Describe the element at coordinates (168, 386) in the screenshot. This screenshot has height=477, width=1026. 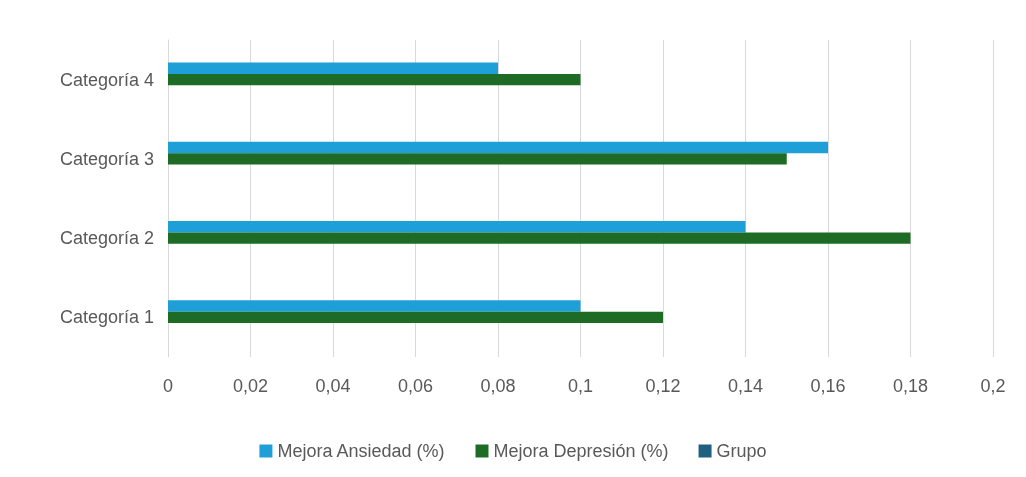
I see `x-tick-label: 0` at that location.